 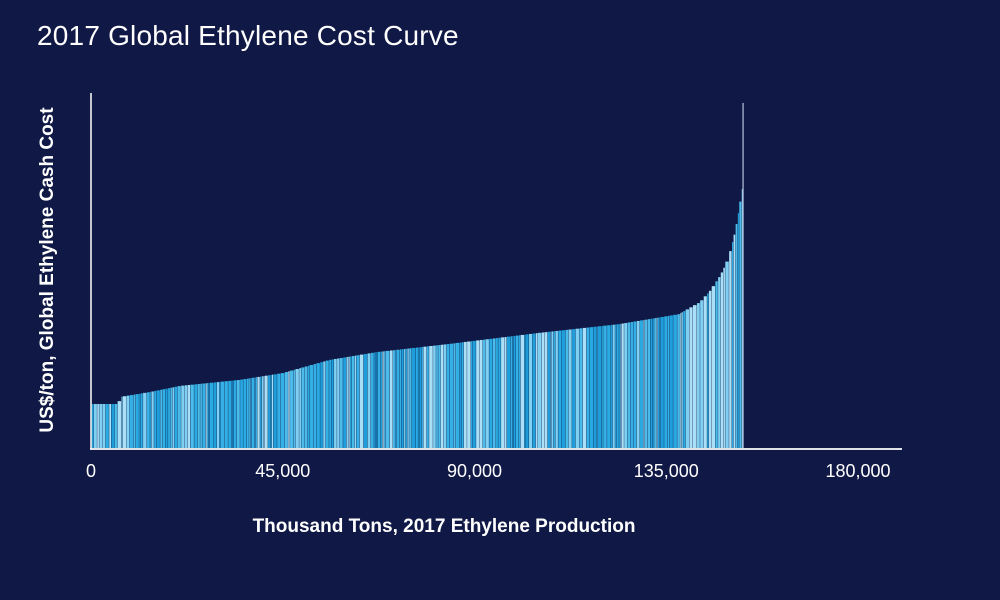 What do you see at coordinates (444, 526) in the screenshot?
I see `x-axis-label: Thousand Tons, 2017 Ethylene Production` at bounding box center [444, 526].